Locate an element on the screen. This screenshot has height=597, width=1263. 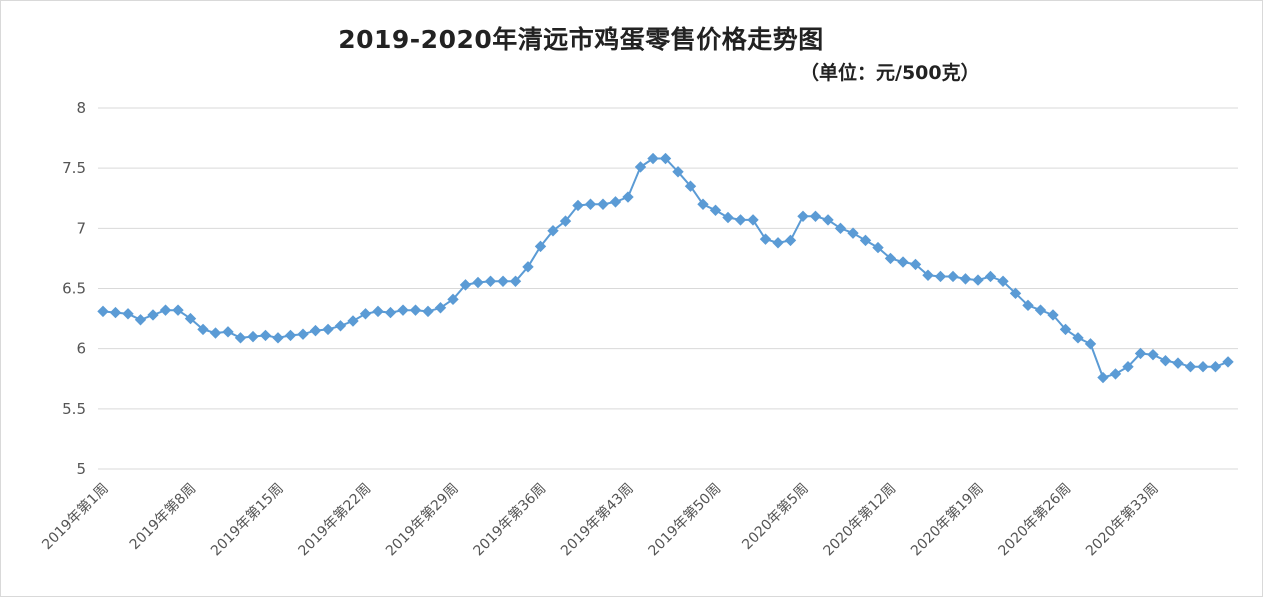
y-tick-label: 6.5 is located at coordinates (74, 289).